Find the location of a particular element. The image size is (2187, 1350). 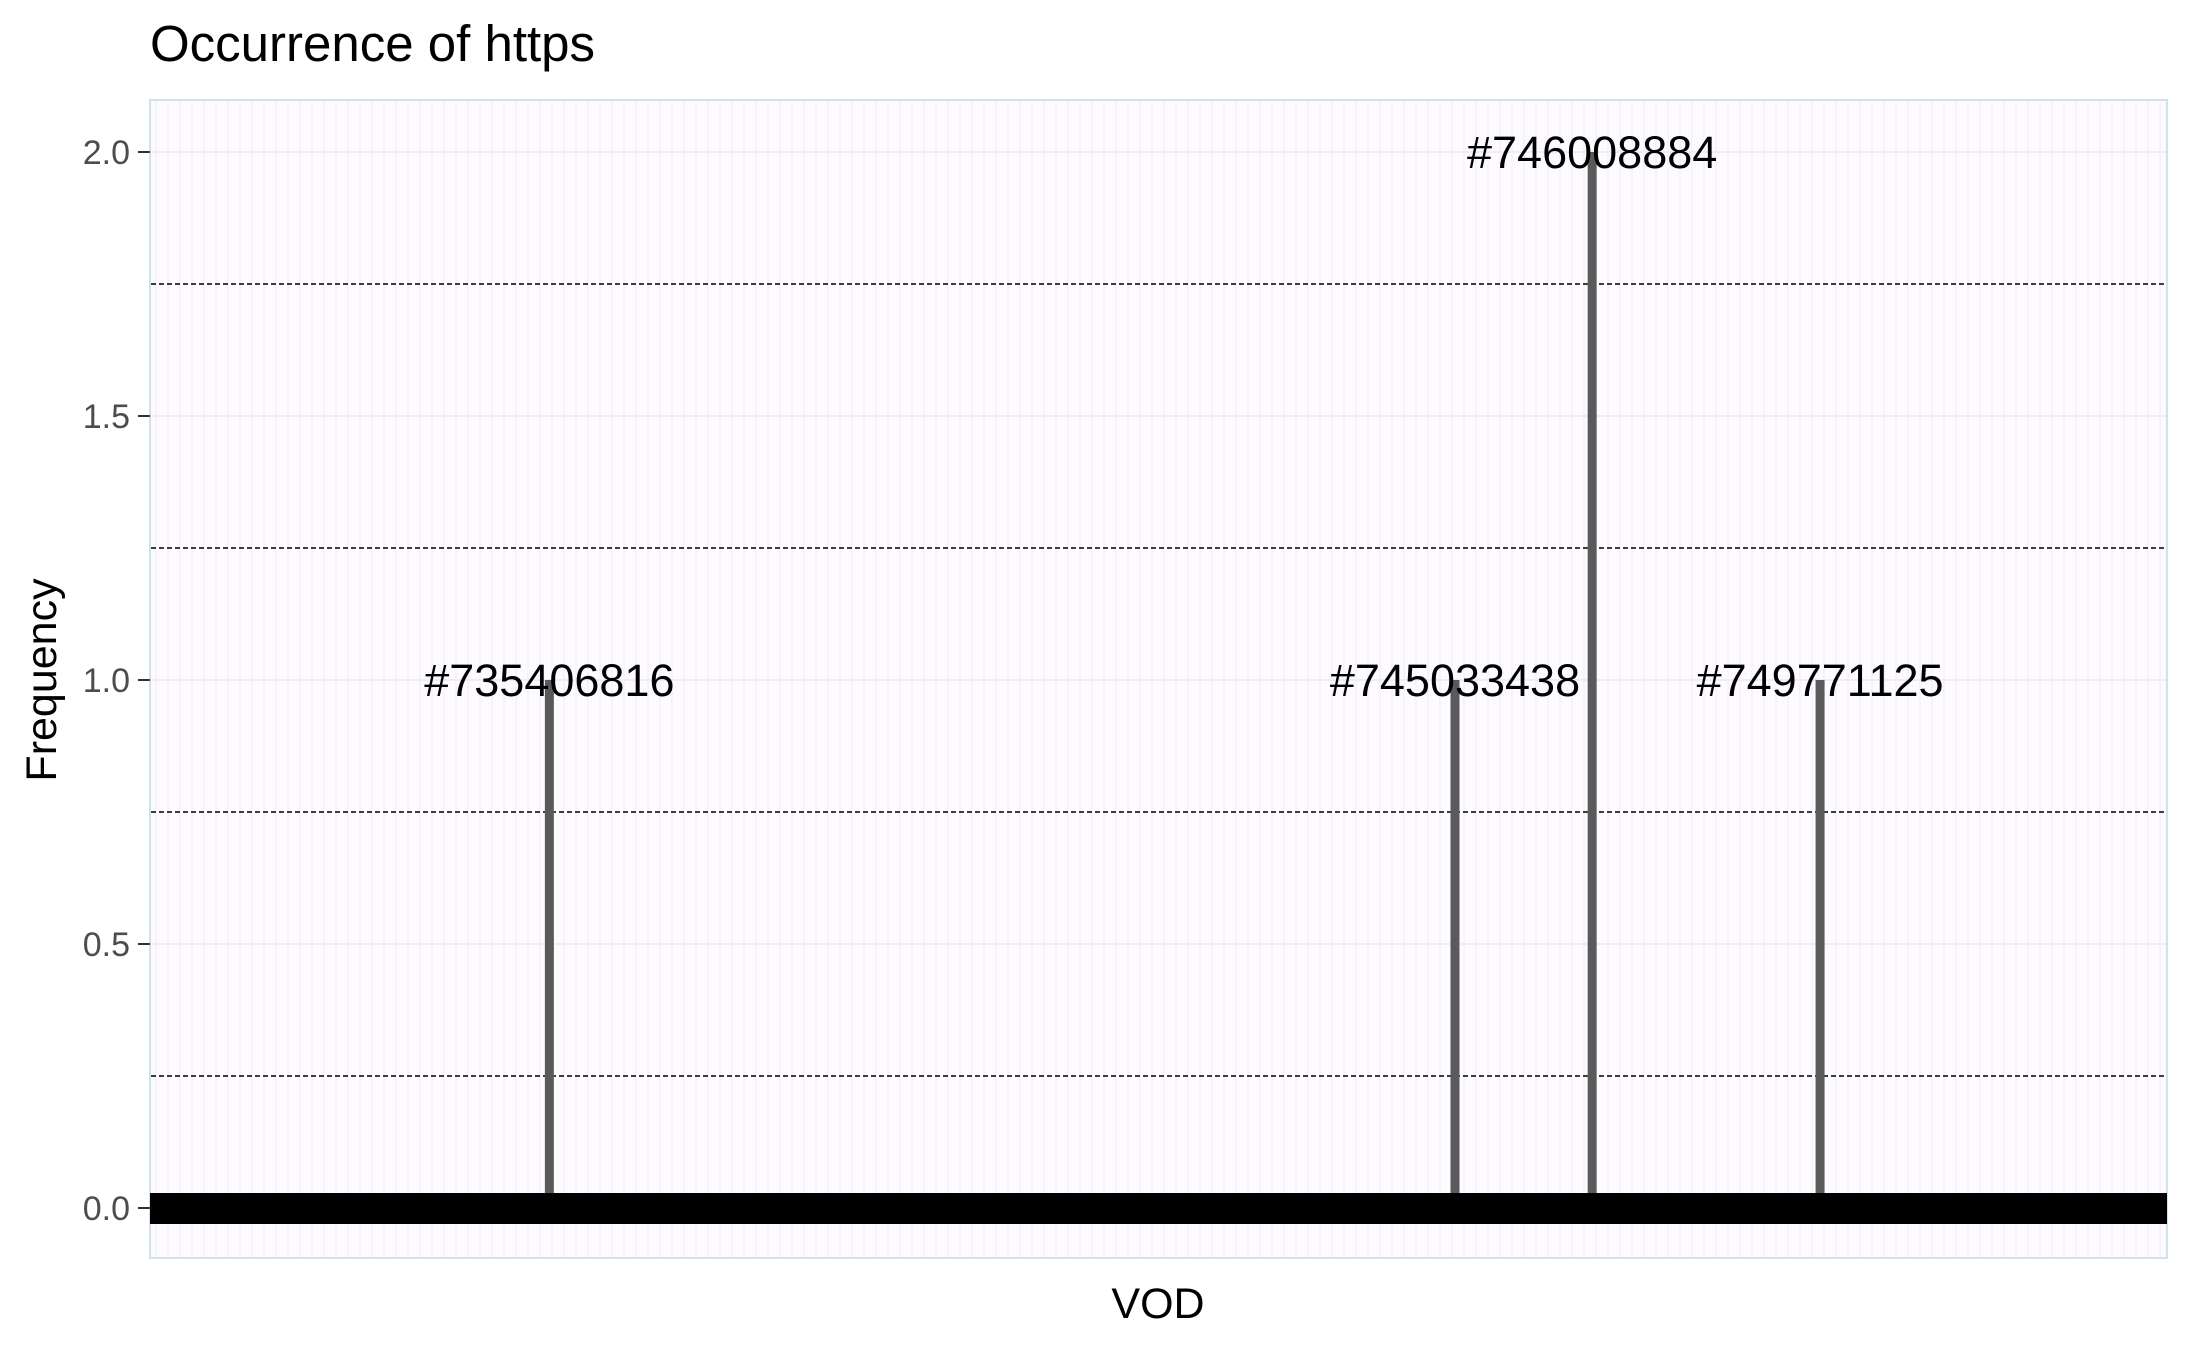

y-tick-label: 0.5 is located at coordinates (106, 945).